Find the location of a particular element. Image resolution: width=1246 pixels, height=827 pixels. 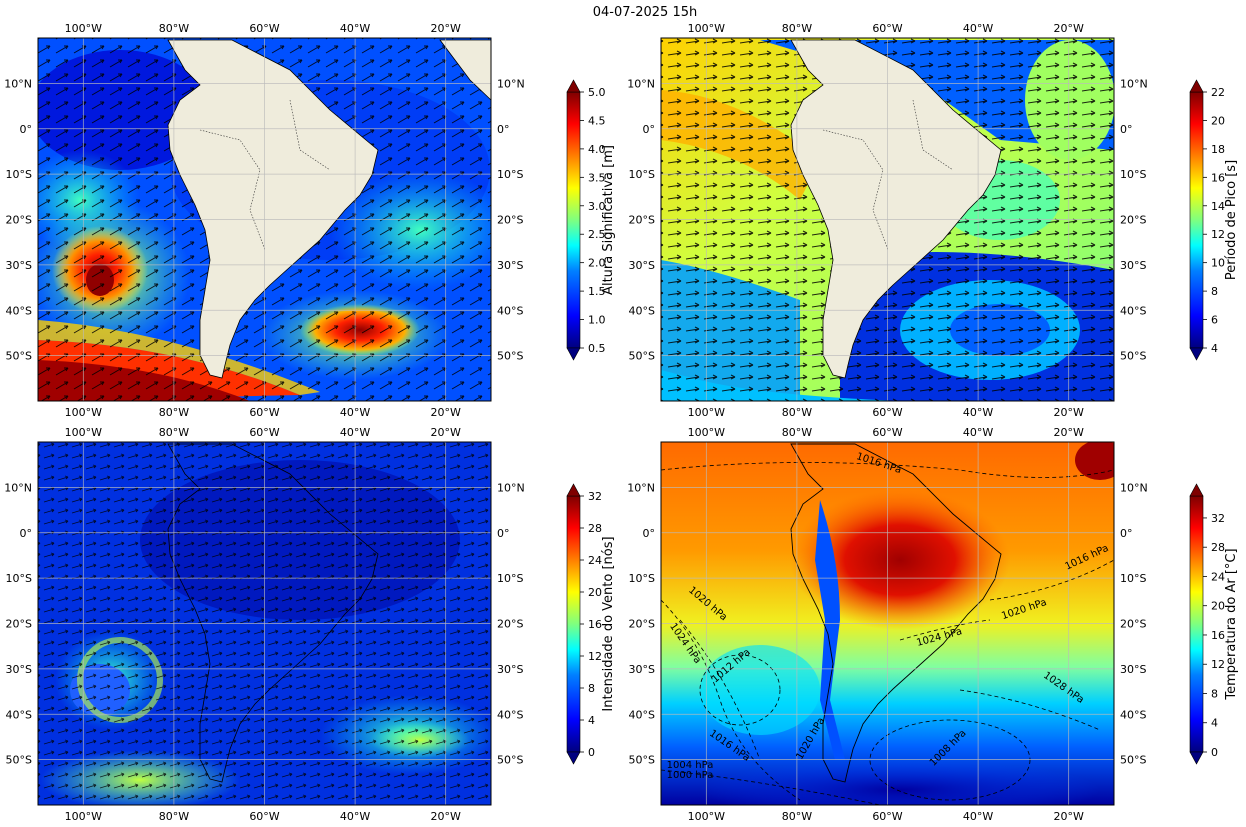

colorbar-tick-label: 0.5 is located at coordinates (597, 348).